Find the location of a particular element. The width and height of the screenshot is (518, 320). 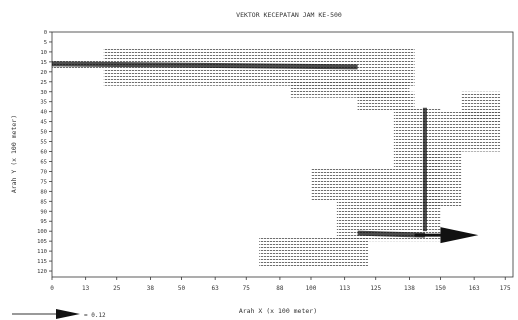

x-tick-label: 88 is located at coordinates (280, 288).